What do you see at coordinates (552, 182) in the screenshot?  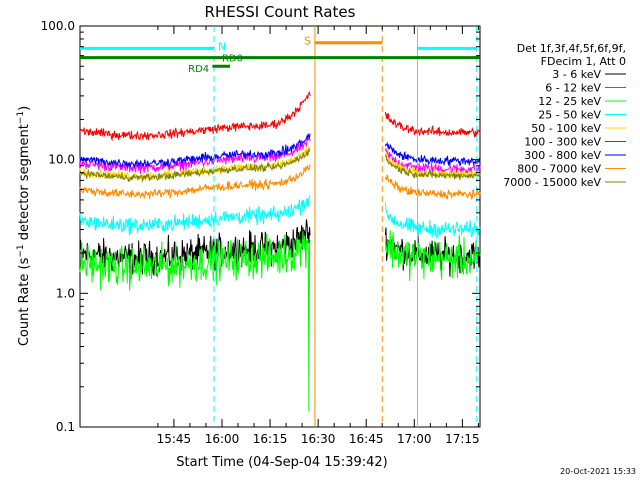 I see `legend-label: 7000 - 15000 keV` at bounding box center [552, 182].